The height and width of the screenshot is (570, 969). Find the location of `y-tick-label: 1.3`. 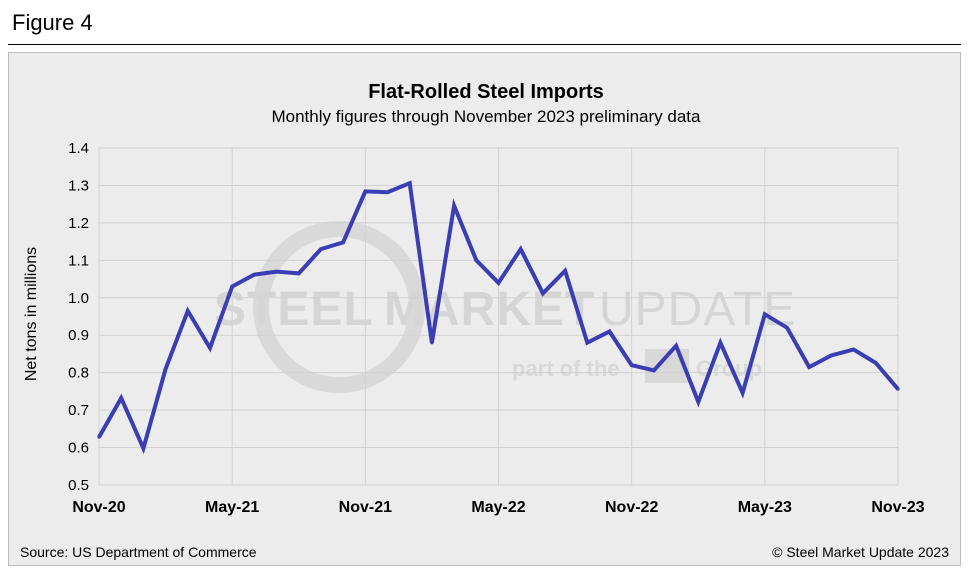

y-tick-label: 1.3 is located at coordinates (78, 185).